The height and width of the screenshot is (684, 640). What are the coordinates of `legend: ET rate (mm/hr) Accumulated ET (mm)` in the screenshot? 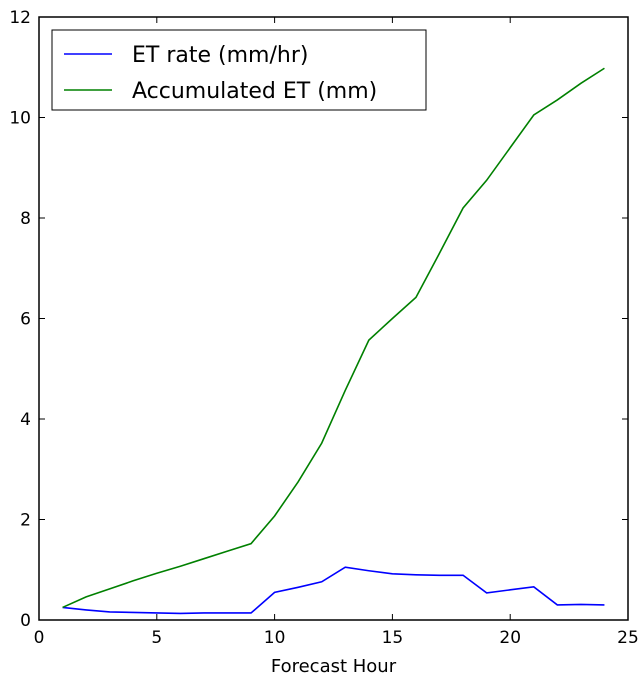 It's located at (239, 70).